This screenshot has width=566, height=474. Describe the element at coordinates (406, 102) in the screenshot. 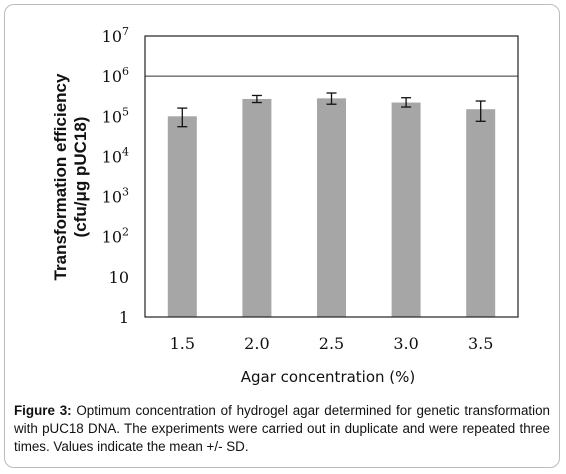

I see `error-bar-3.0` at that location.